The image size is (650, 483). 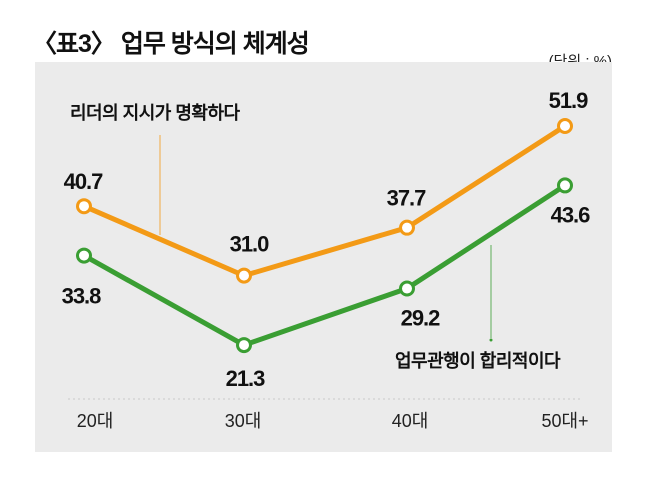 What do you see at coordinates (407, 198) in the screenshot?
I see `series-1-data-label: 37.7` at bounding box center [407, 198].